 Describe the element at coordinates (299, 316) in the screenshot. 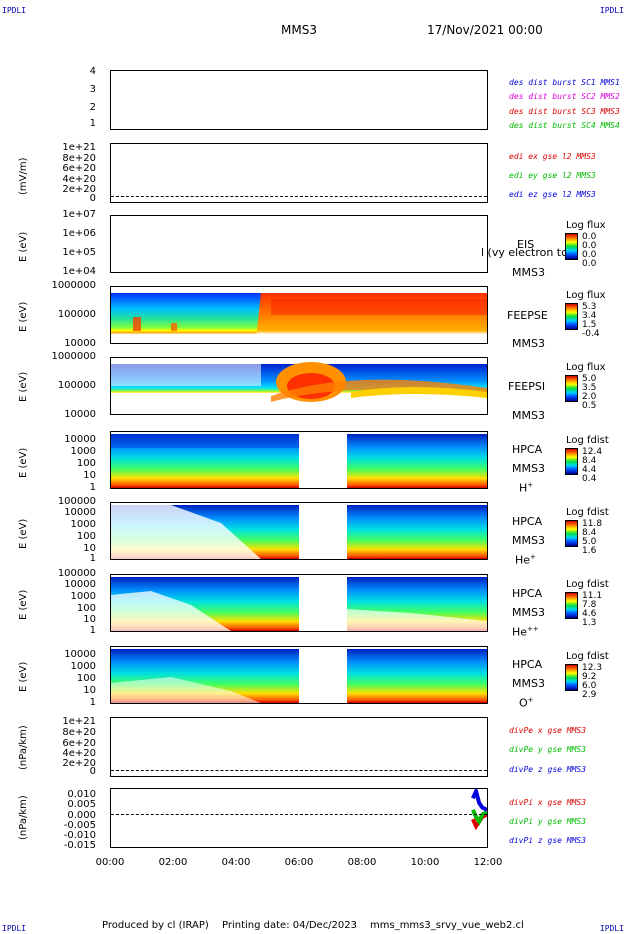

I see `feepse-spectrogram` at that location.